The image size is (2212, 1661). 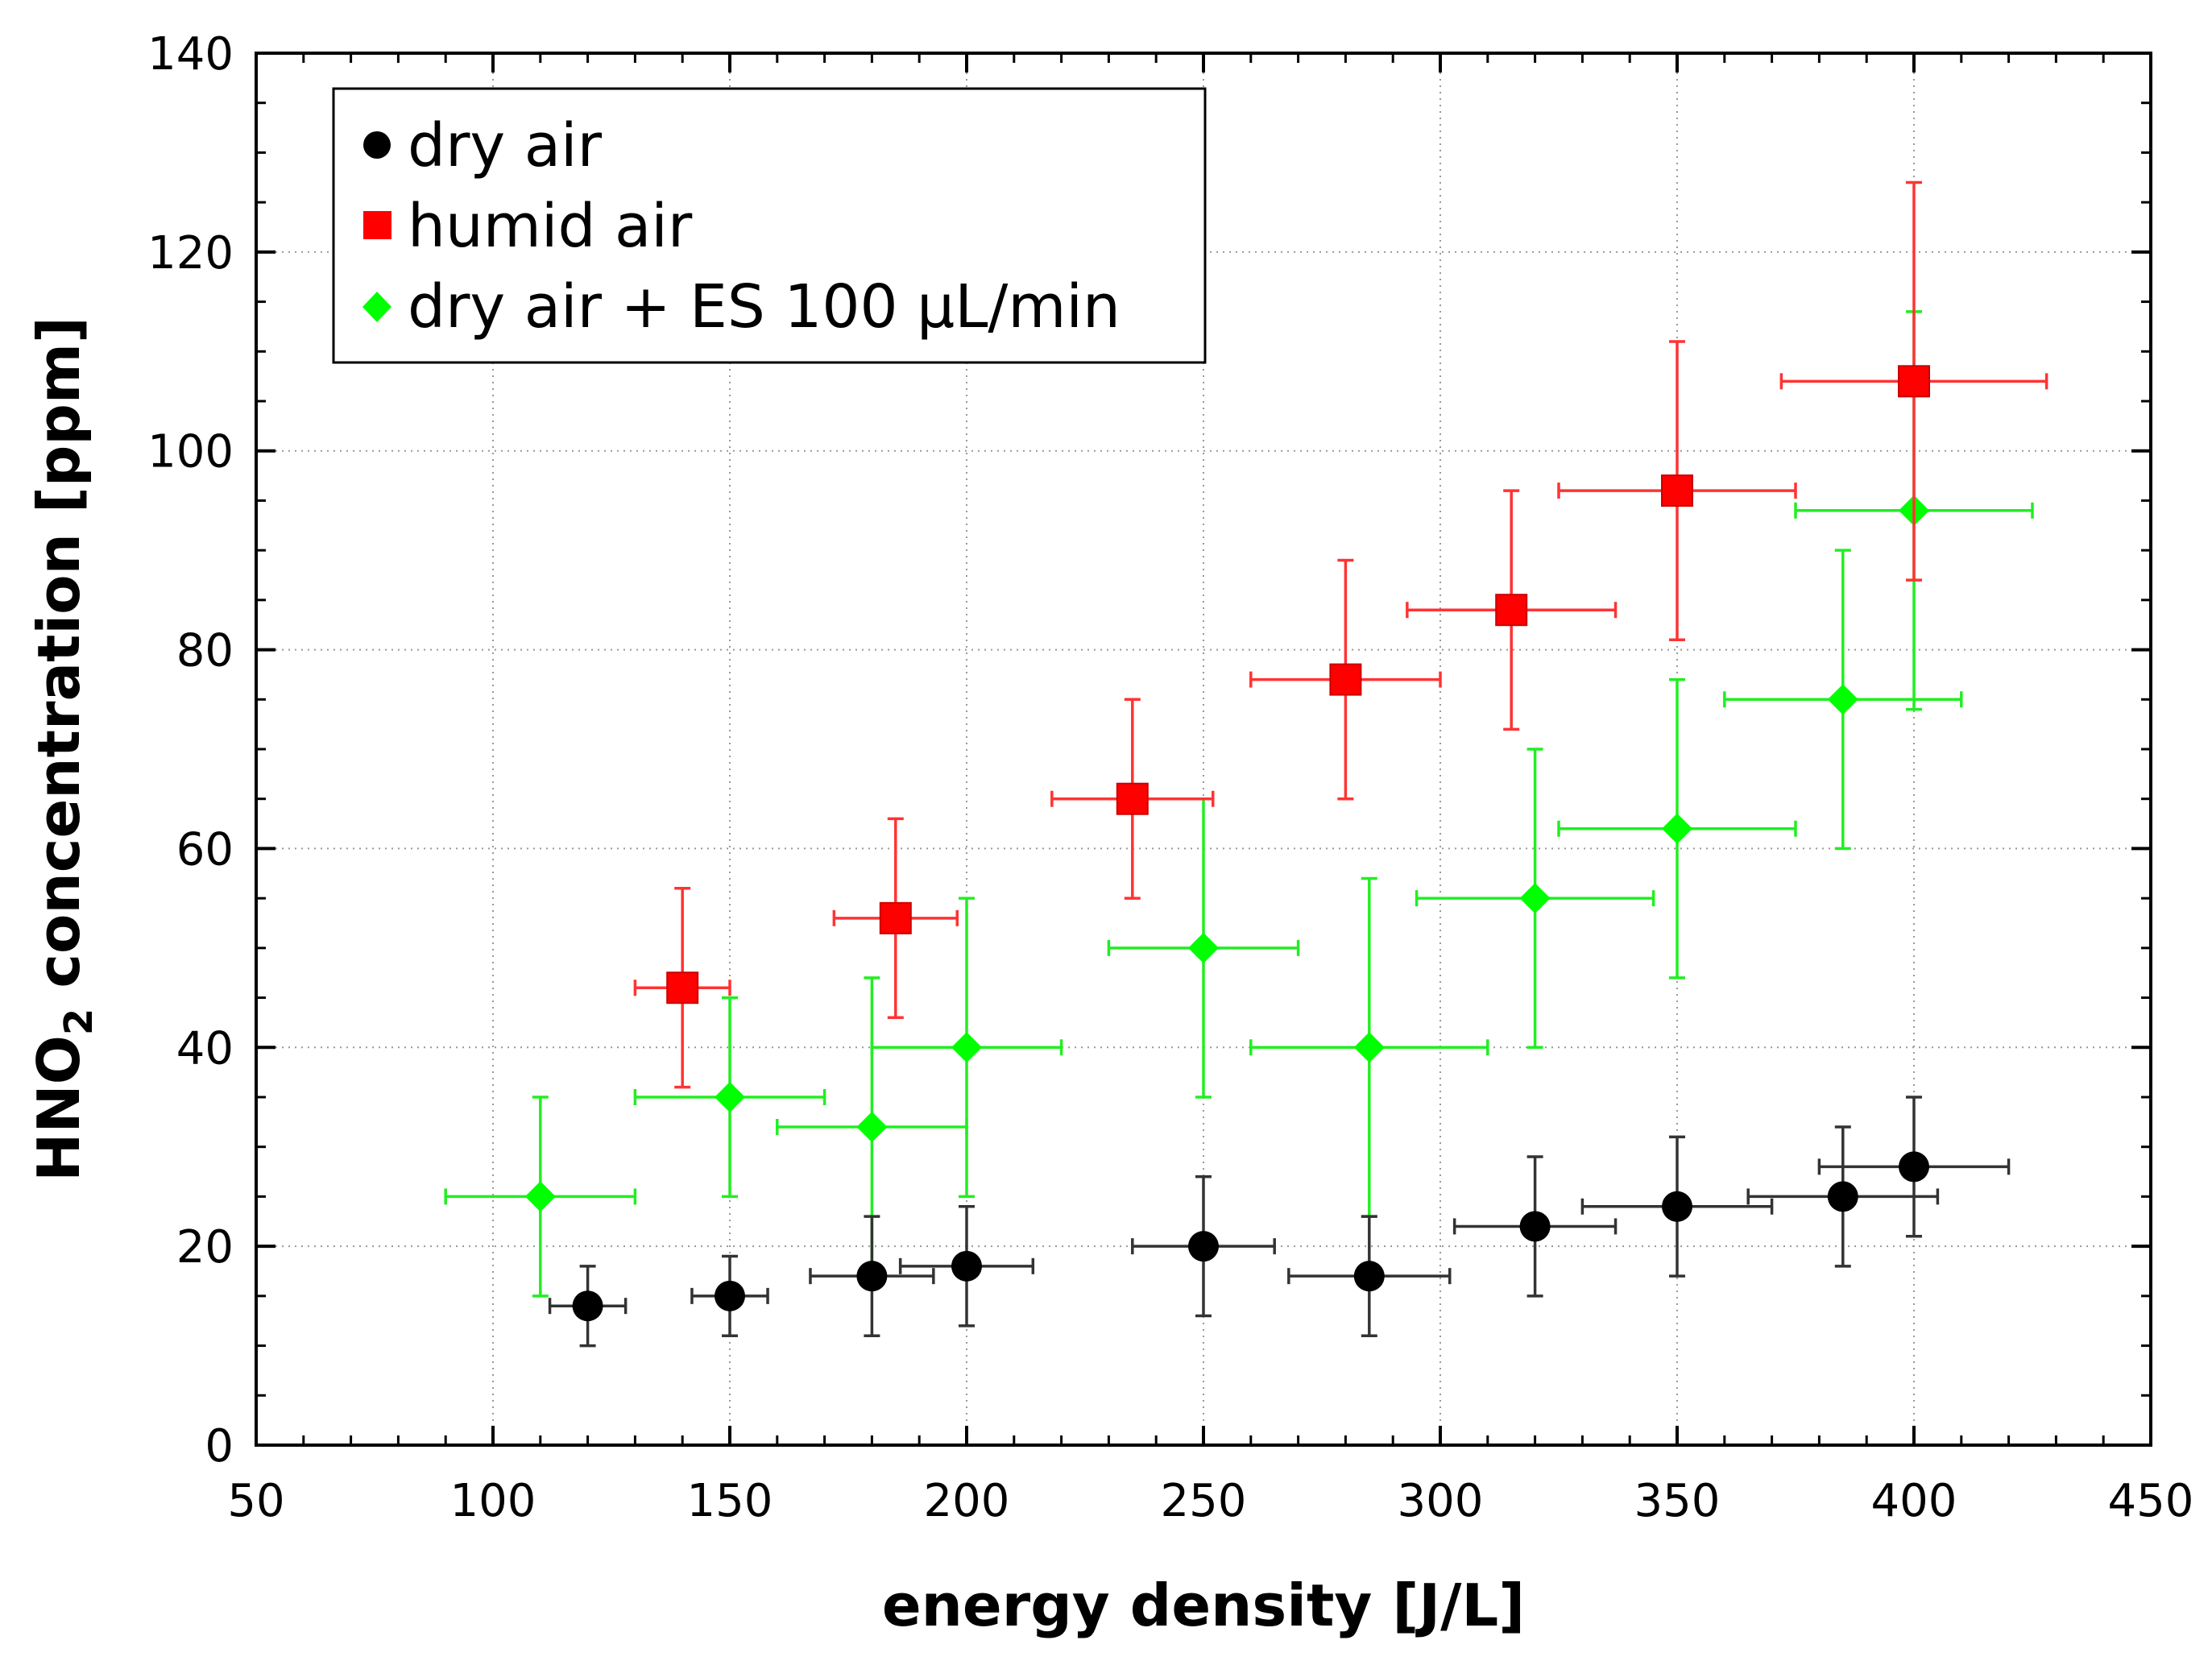 I want to click on y-tick-label: 60, so click(x=205, y=849).